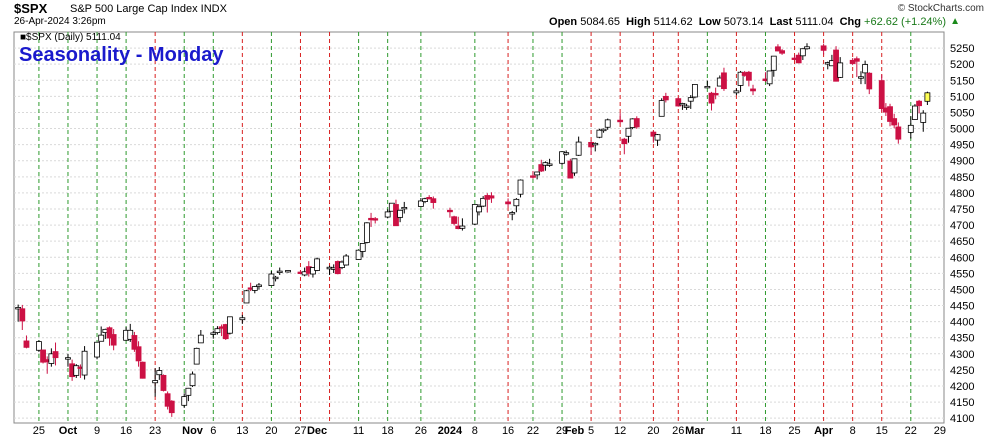 The height and width of the screenshot is (438, 990). I want to click on high-value: 5114.62, so click(673, 22).